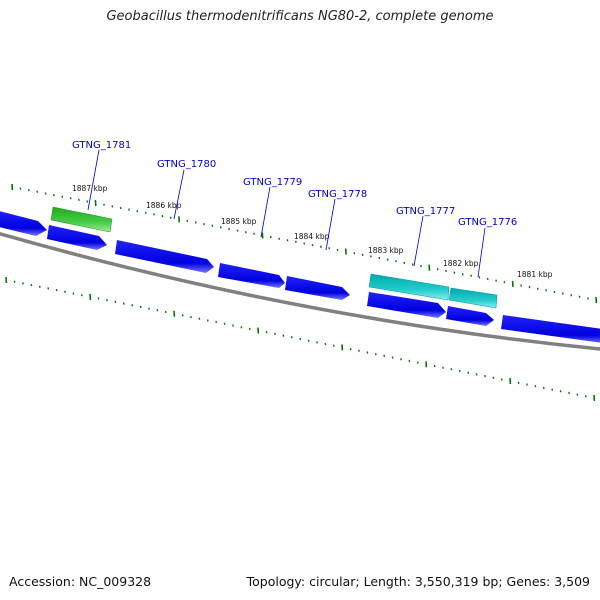  What do you see at coordinates (386, 250) in the screenshot?
I see `kbp-label-1883: 1883 kbp` at bounding box center [386, 250].